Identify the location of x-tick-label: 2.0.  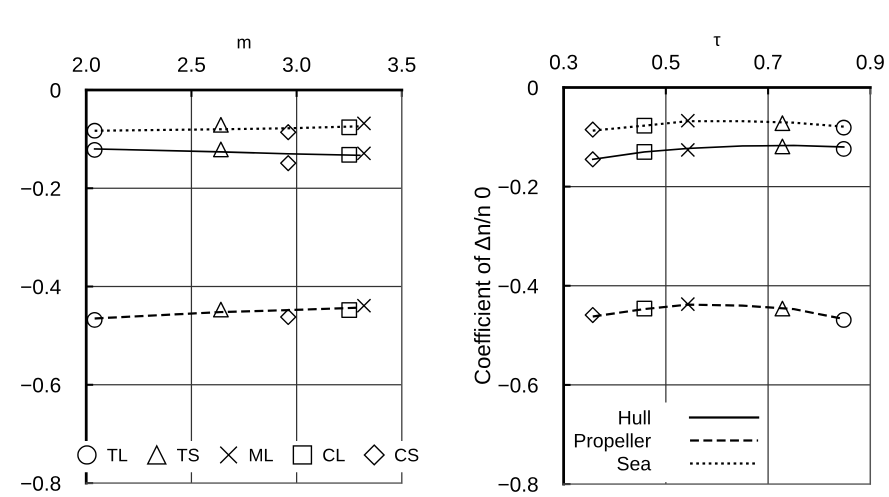
(86, 64).